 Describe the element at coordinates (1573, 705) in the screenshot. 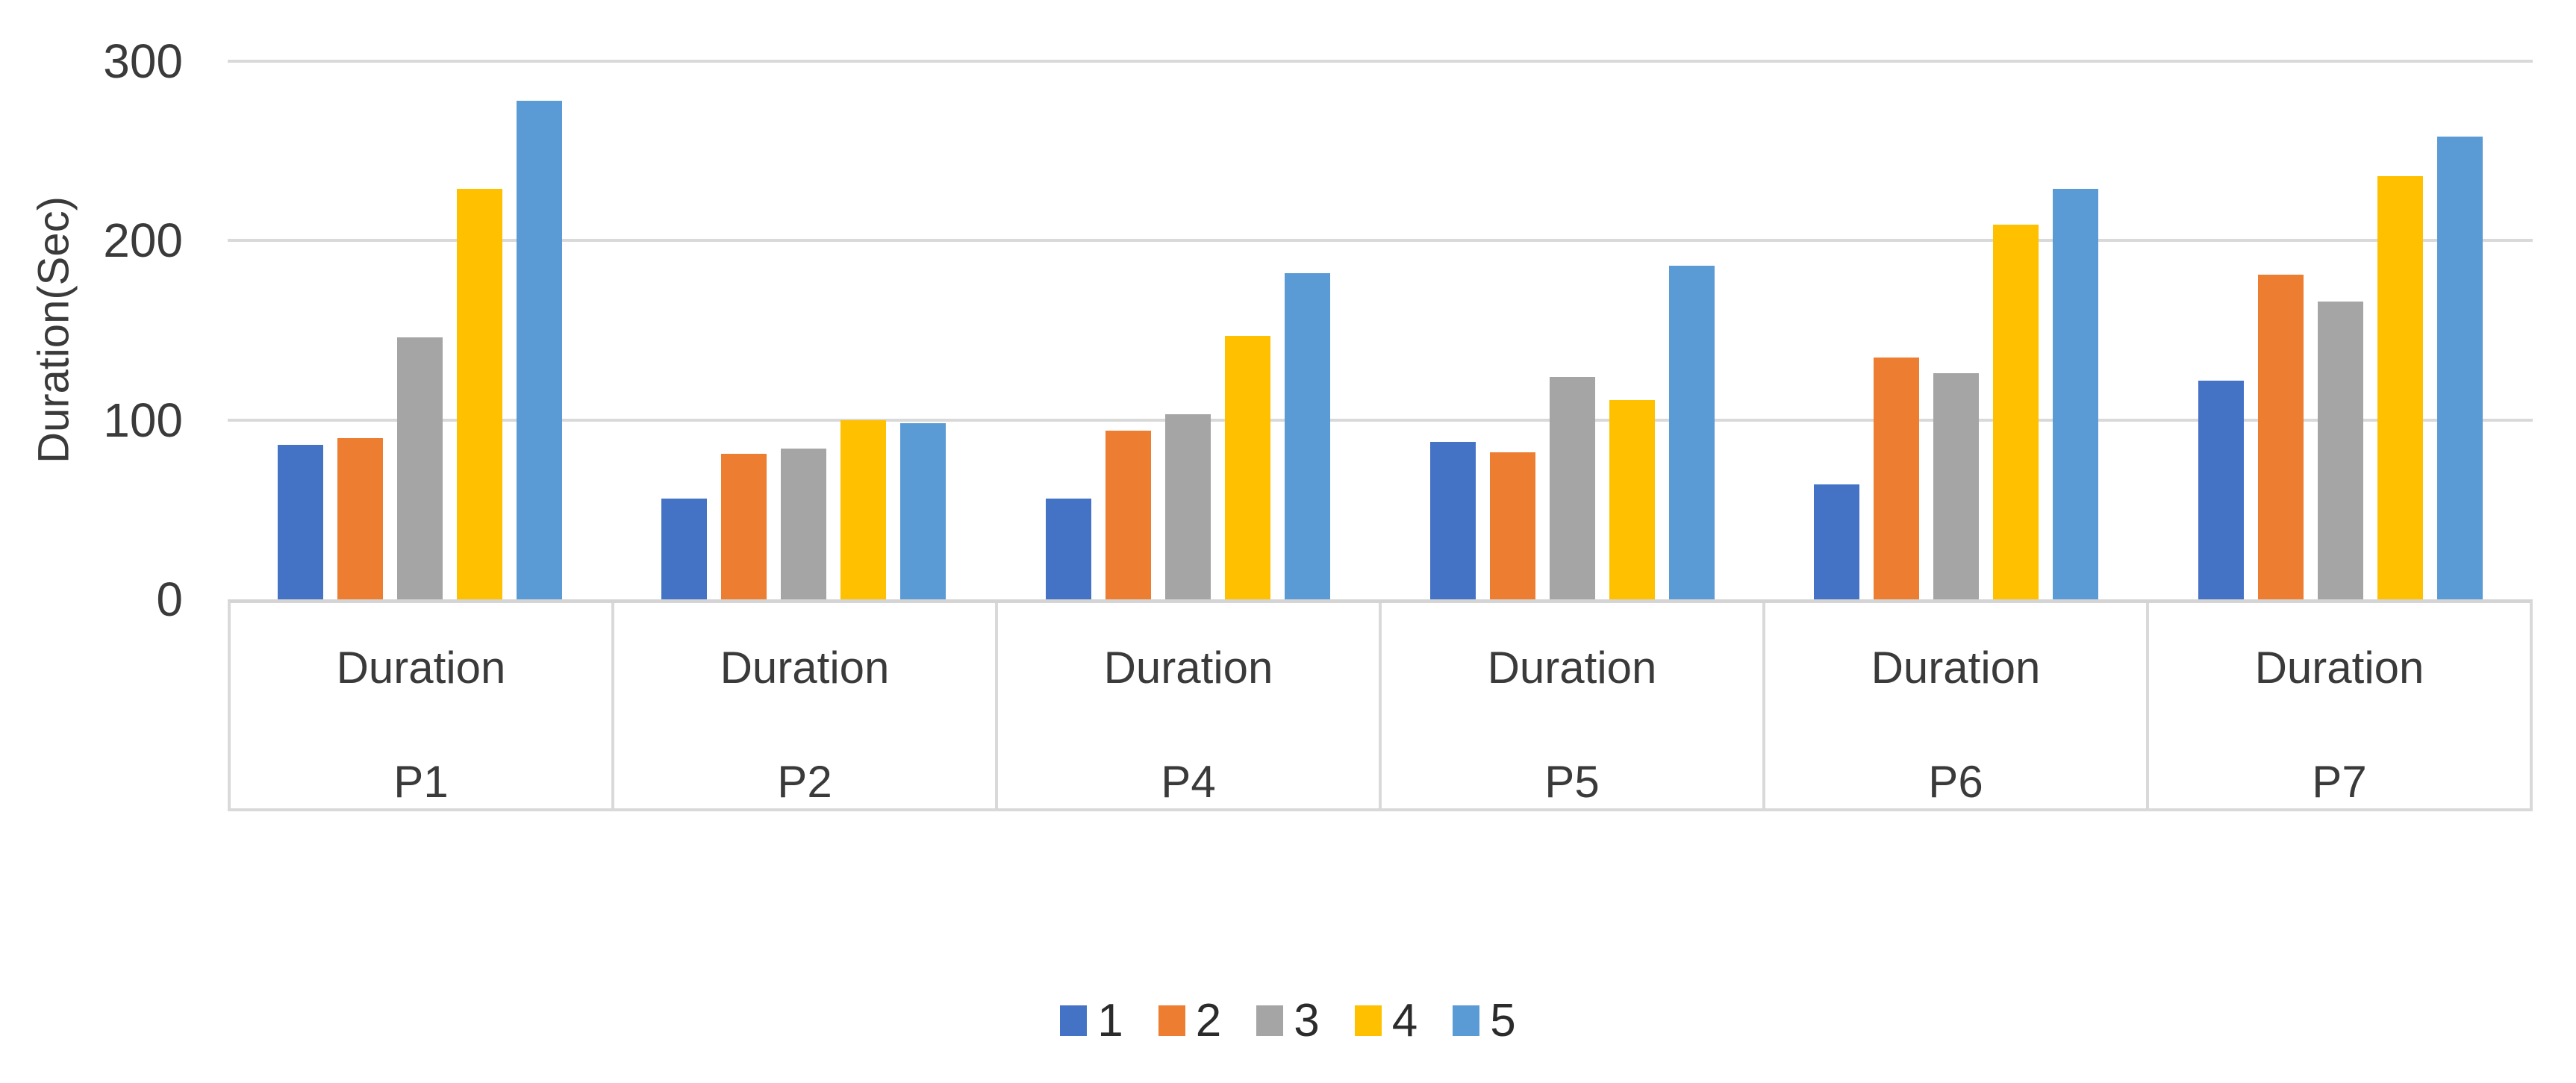

I see `category-cell-p5: Duration P5` at that location.